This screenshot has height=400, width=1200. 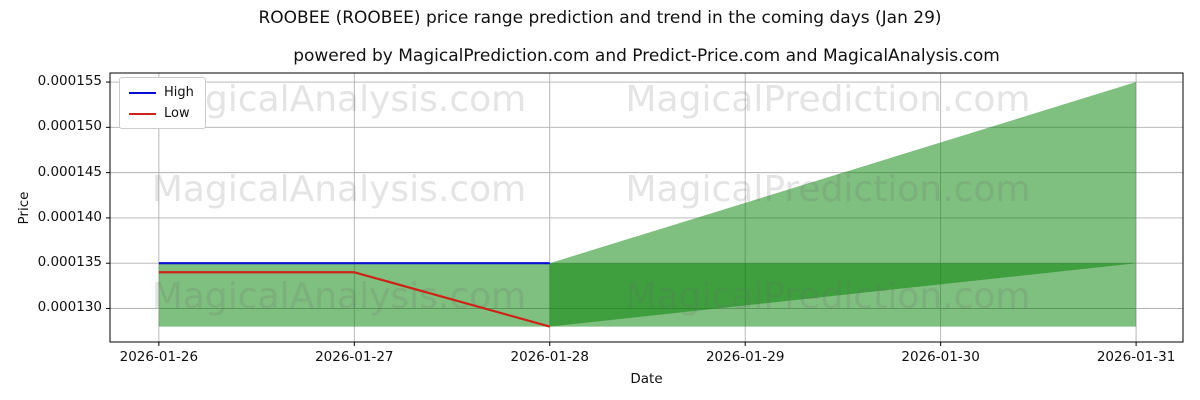 What do you see at coordinates (161, 92) in the screenshot?
I see `legend-item-high: High` at bounding box center [161, 92].